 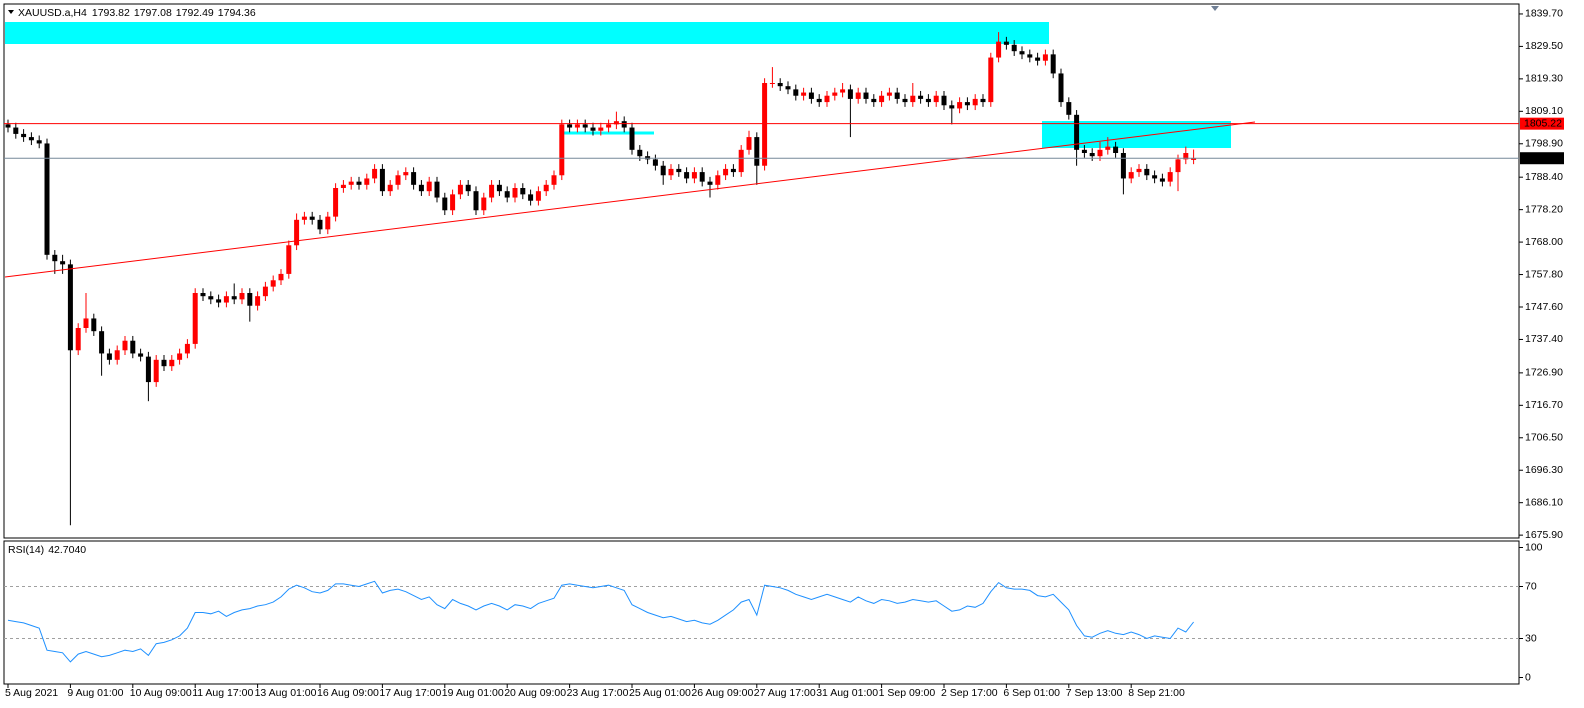 I want to click on x-tick-label: 26 Aug 09:00, so click(x=722, y=693).